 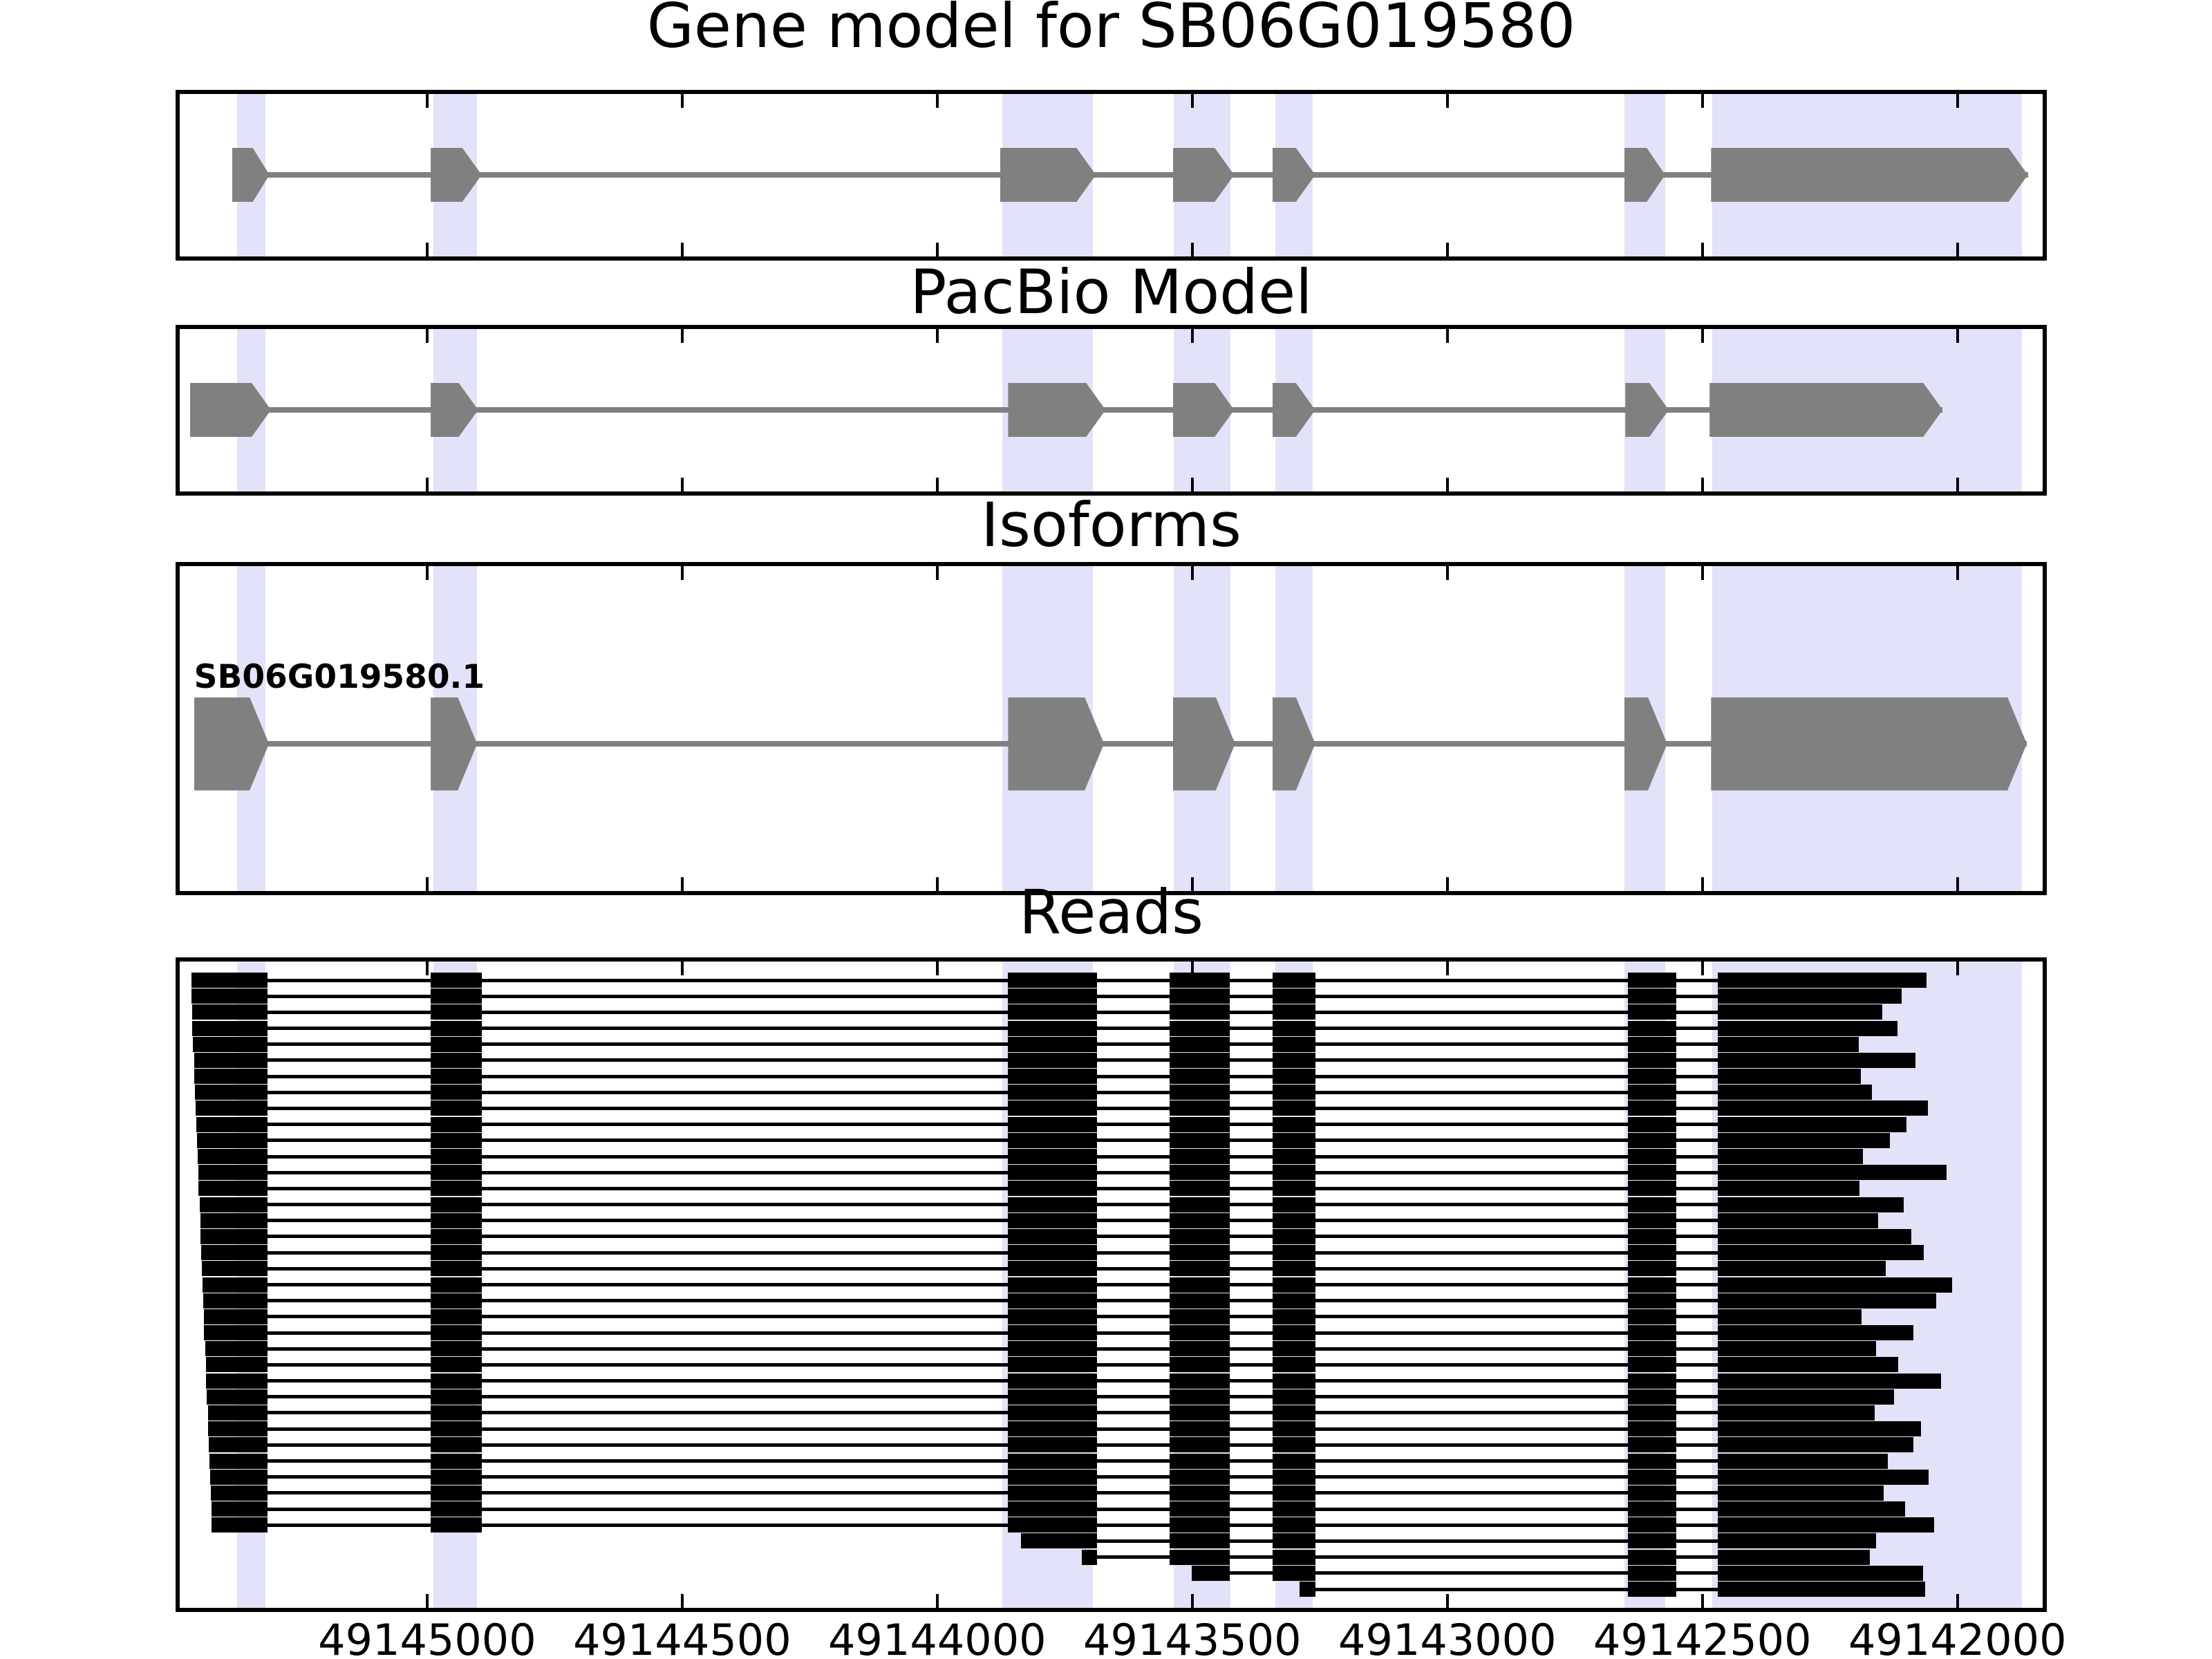 I want to click on x-tick-label: 49144000, so click(x=937, y=1637).